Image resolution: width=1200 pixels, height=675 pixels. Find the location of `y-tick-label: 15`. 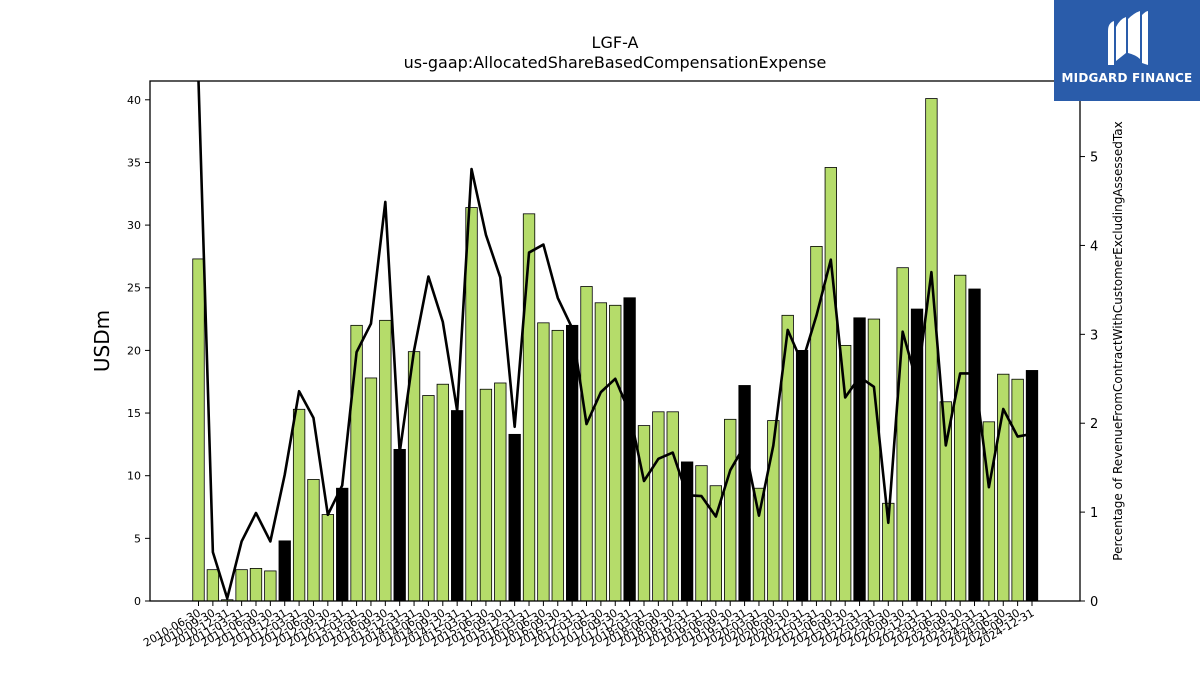

y-tick-label: 15 is located at coordinates (134, 413).